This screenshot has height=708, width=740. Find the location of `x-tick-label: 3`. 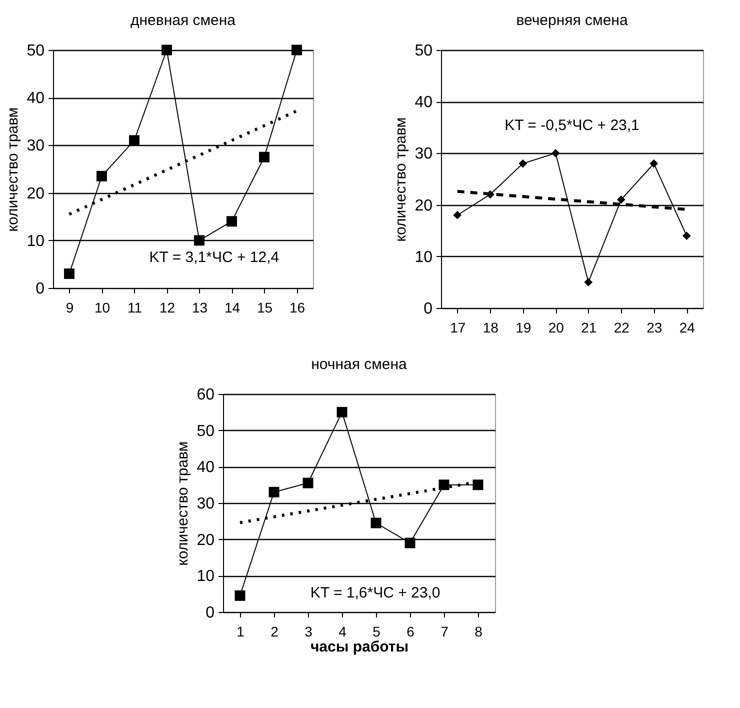

x-tick-label: 3 is located at coordinates (308, 632).